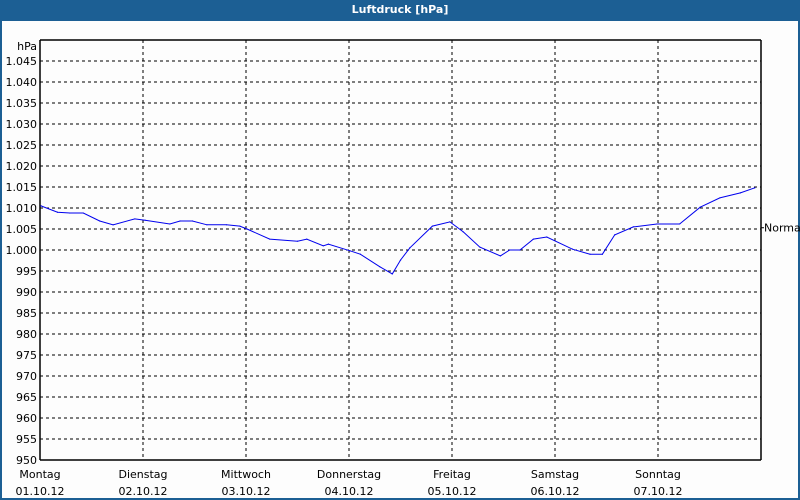 The image size is (800, 500). What do you see at coordinates (26, 439) in the screenshot?
I see `y-tick-label: 955` at bounding box center [26, 439].